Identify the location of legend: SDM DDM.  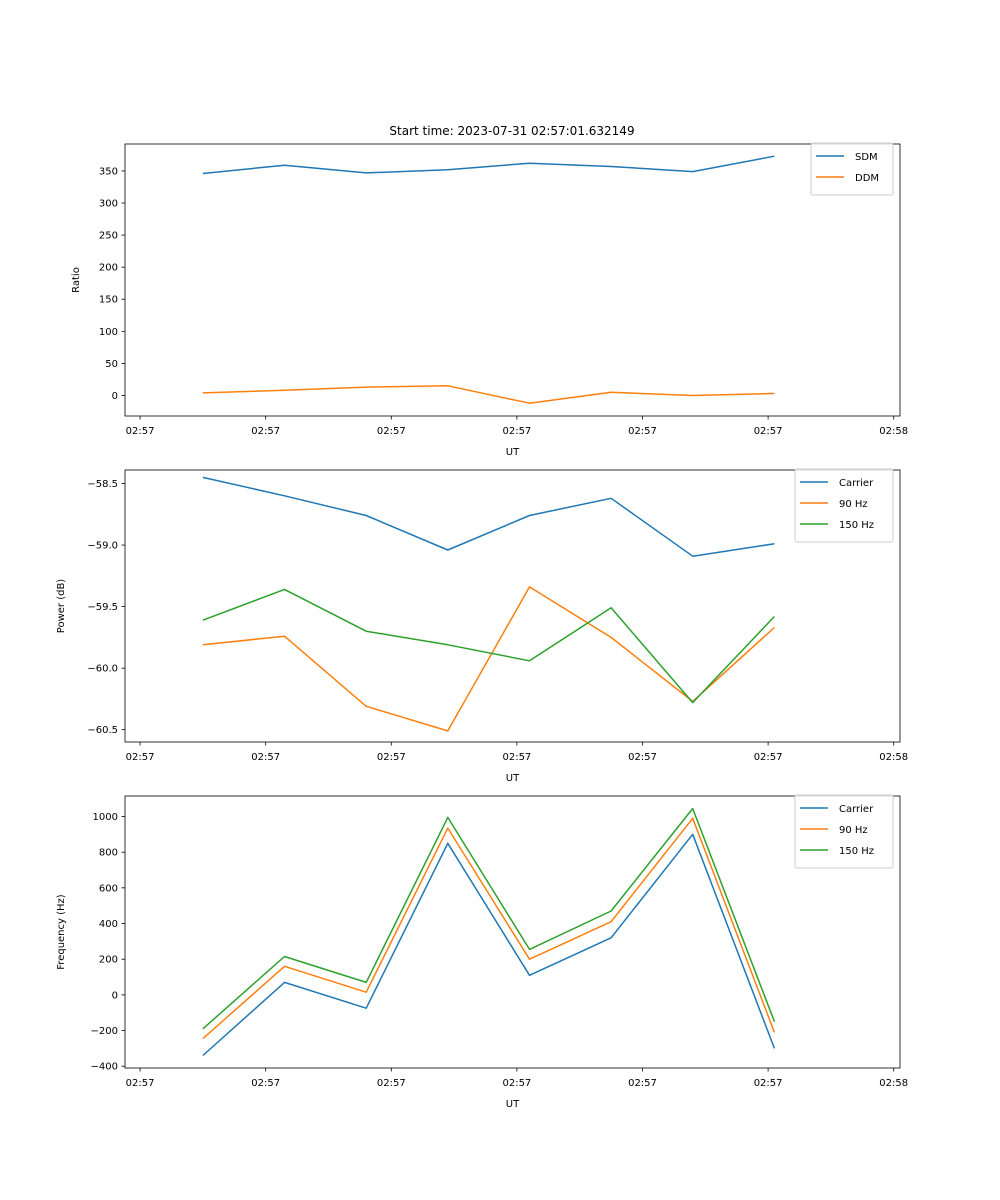
(852, 169).